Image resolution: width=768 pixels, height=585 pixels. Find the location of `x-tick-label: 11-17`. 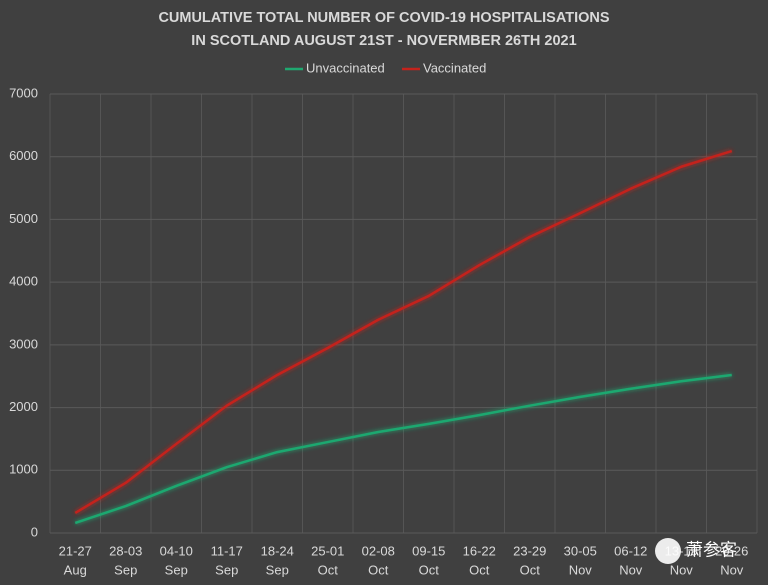

x-tick-label: 11-17 is located at coordinates (227, 550).